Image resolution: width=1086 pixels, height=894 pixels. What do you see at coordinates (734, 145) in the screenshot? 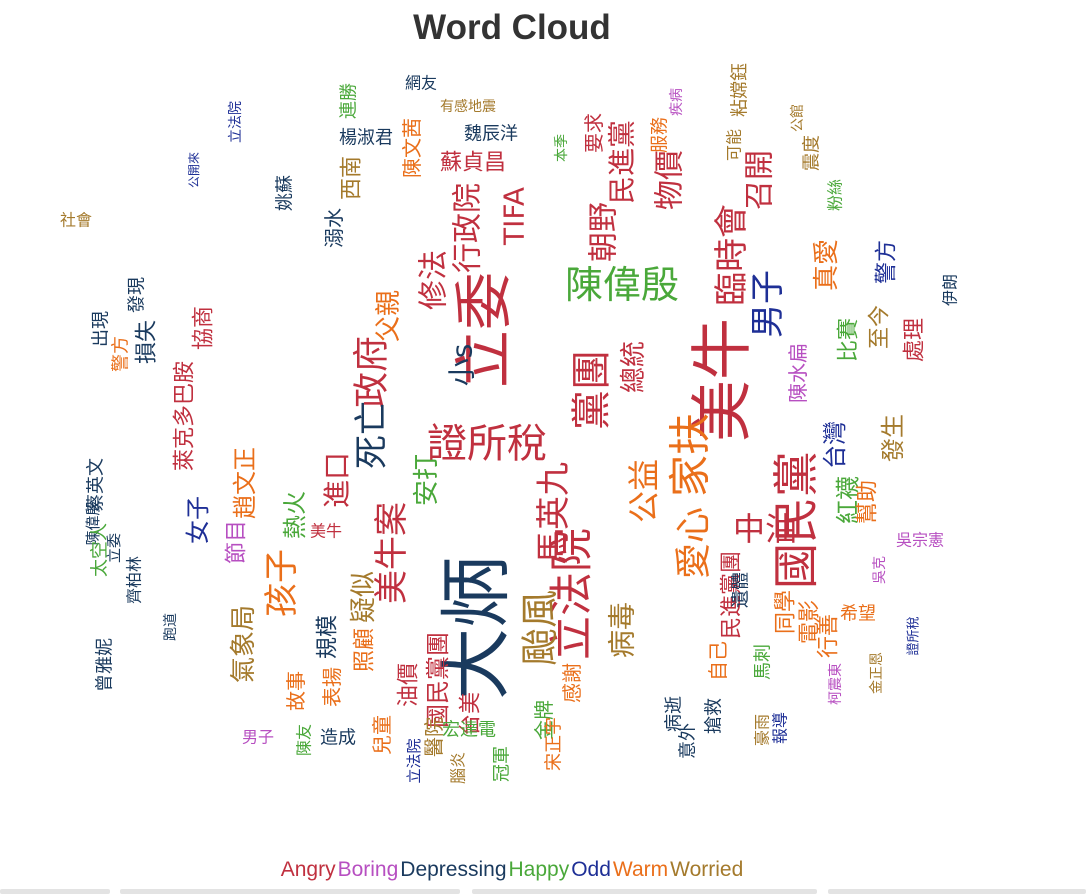
I see `word-119: 可能` at bounding box center [734, 145].